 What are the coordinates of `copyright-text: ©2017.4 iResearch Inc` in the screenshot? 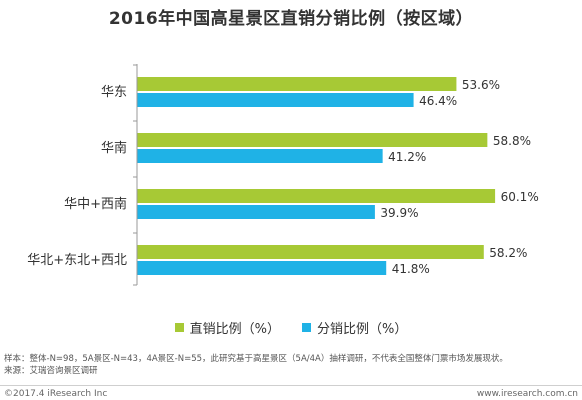 It's located at (56, 394).